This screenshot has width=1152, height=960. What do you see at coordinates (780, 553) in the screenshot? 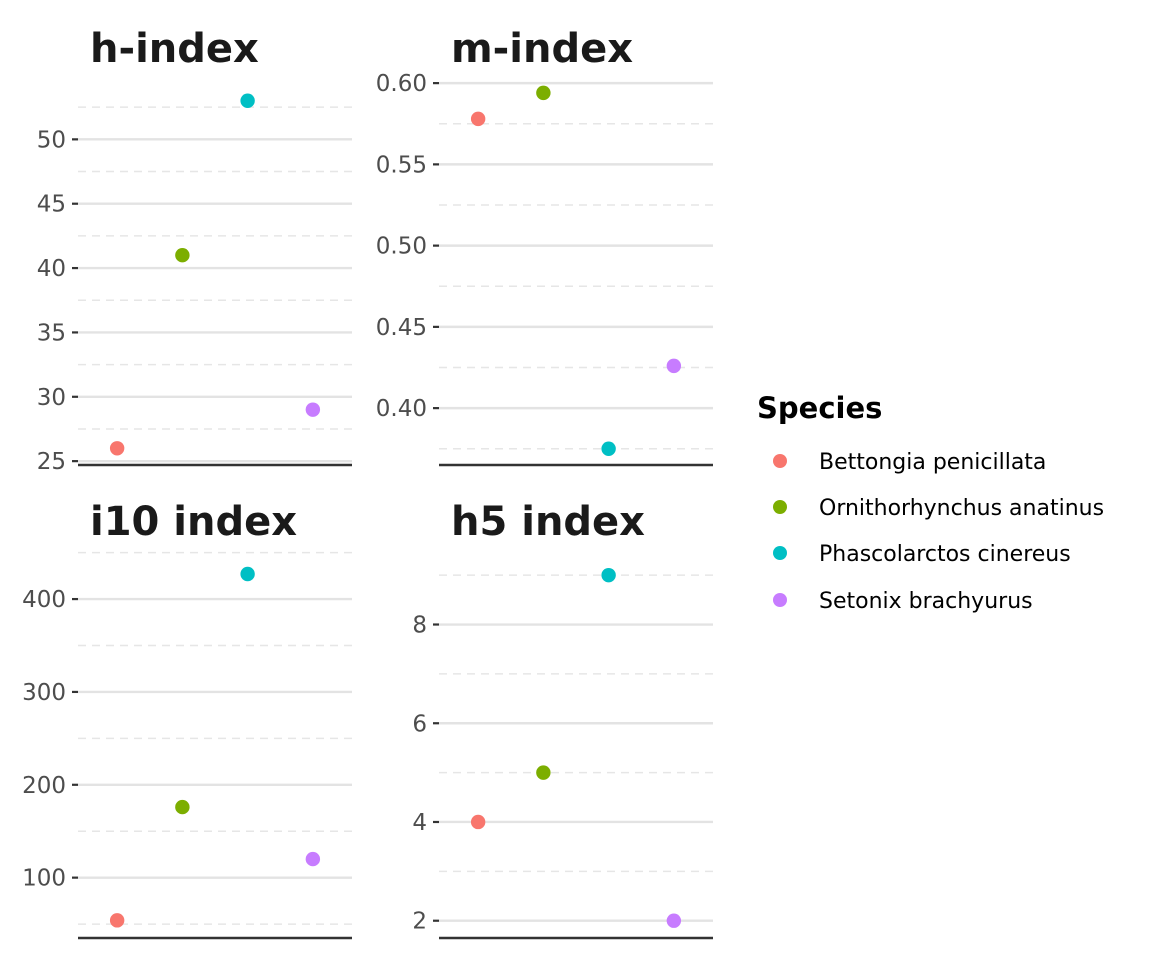
I see `legend-key-phascolarctos` at bounding box center [780, 553].